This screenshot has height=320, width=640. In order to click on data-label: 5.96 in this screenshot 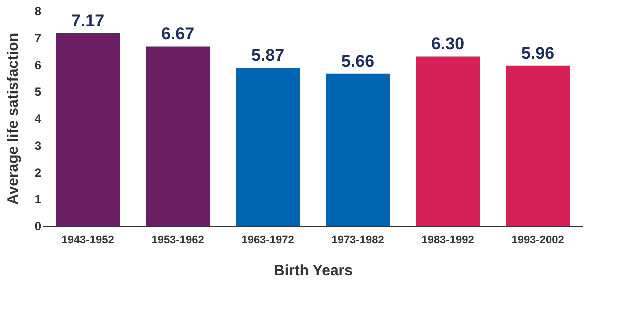, I will do `click(538, 53)`.